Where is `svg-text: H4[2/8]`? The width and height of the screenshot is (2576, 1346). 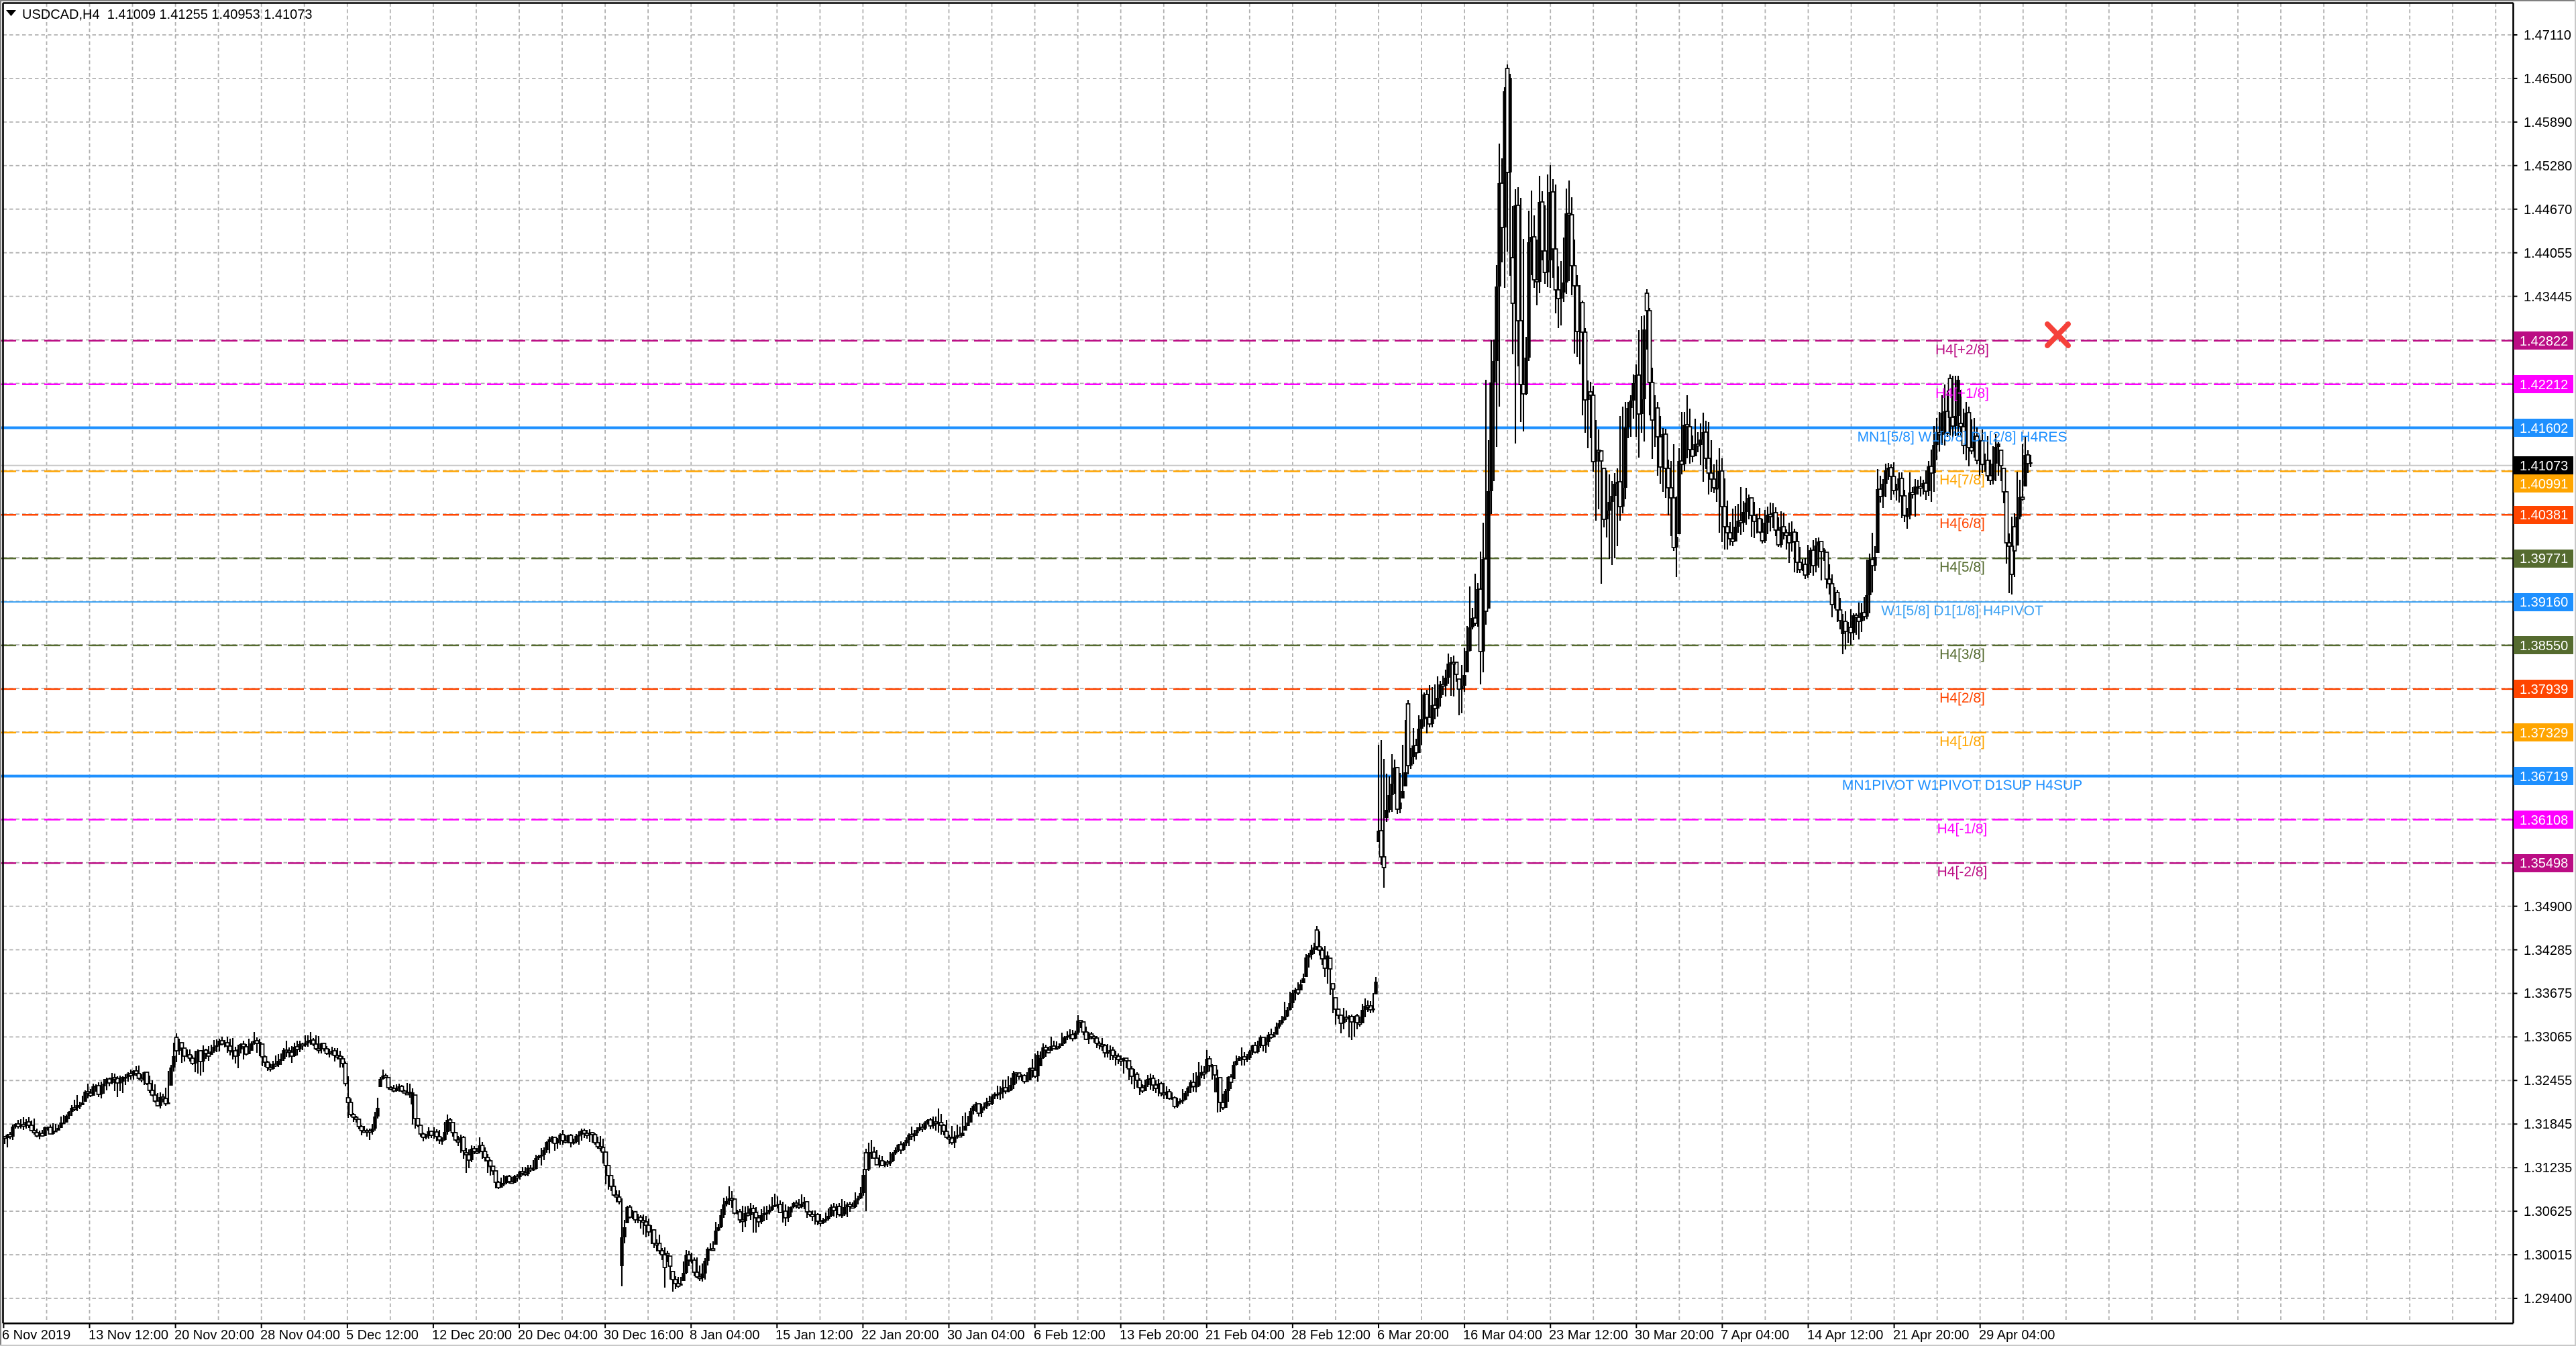 svg-text: H4[2/8] is located at coordinates (1962, 698).